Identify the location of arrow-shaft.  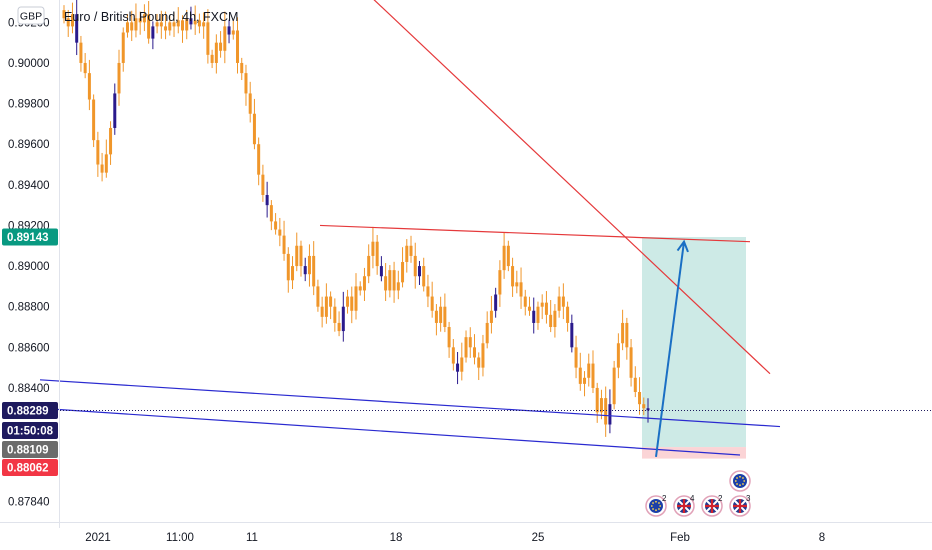
(670, 349).